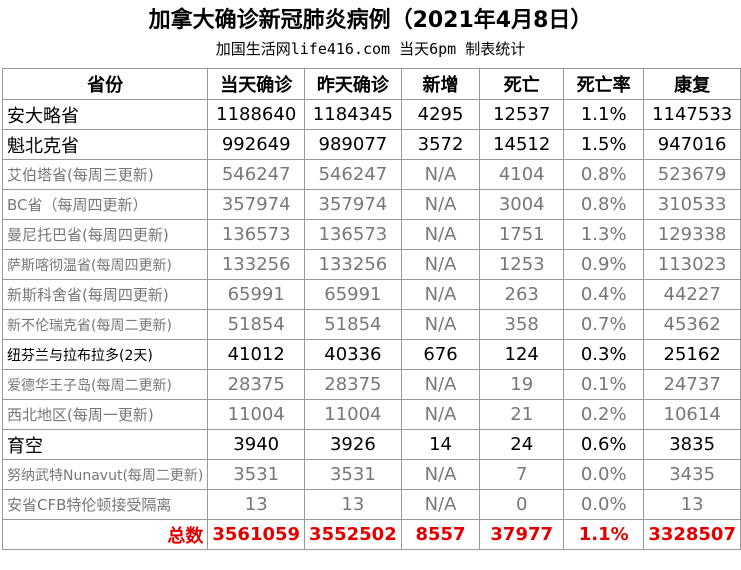  What do you see at coordinates (440, 114) in the screenshot?
I see `value-cell: 4295` at bounding box center [440, 114].